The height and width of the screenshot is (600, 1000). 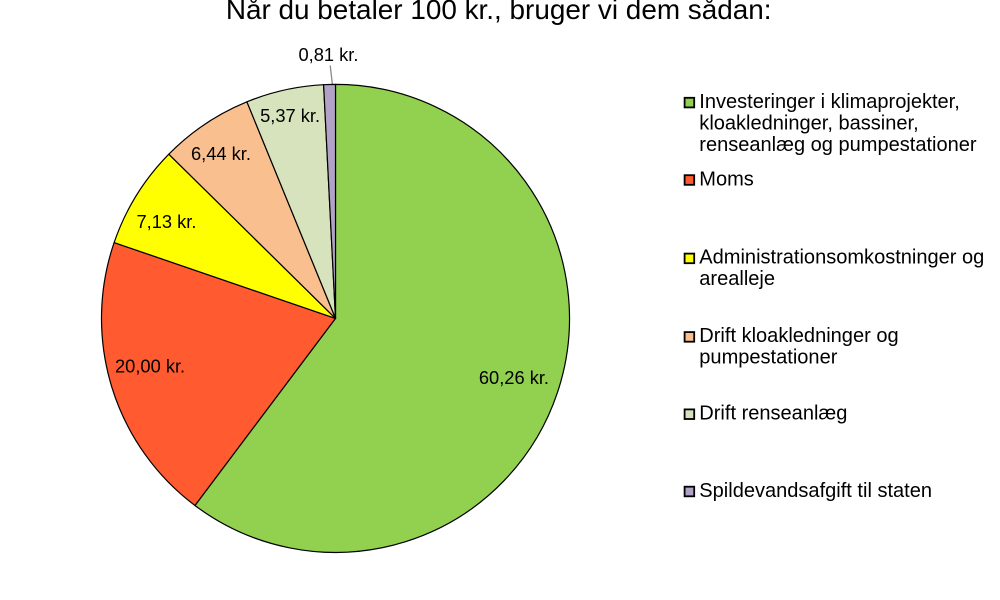 I want to click on svg-text: Administrationsomkostninger og, so click(x=841, y=258).